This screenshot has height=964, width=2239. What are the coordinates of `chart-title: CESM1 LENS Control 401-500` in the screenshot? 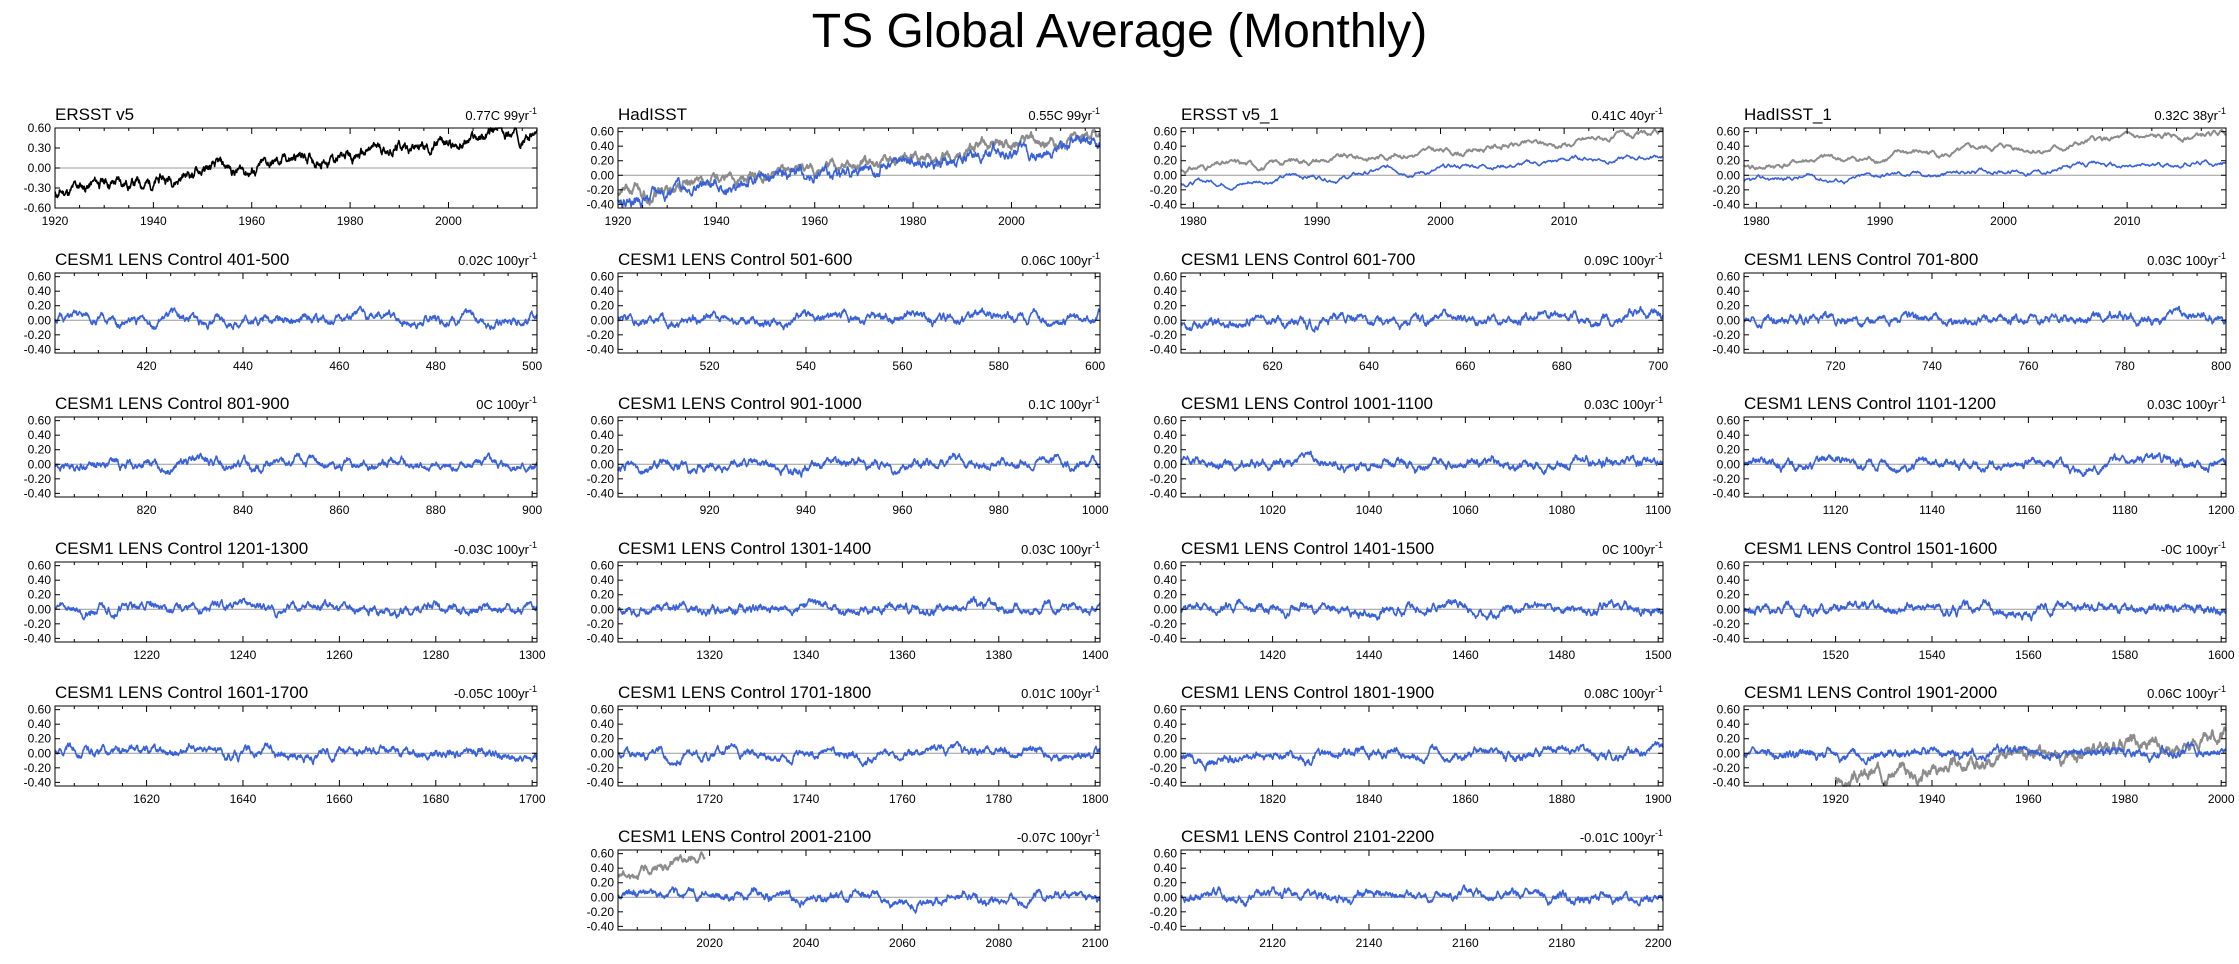 It's located at (172, 259).